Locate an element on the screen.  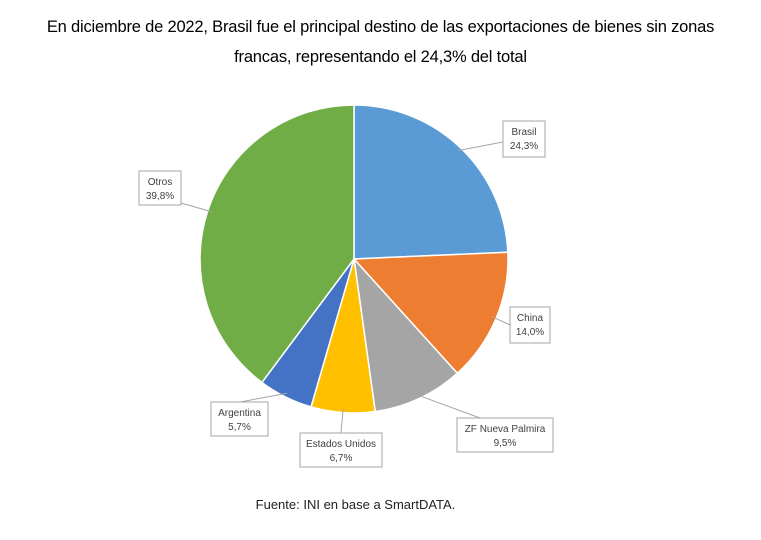
data-label-zf-nueva-palmira: ZF Nueva Palmira 9,5% is located at coordinates (505, 435).